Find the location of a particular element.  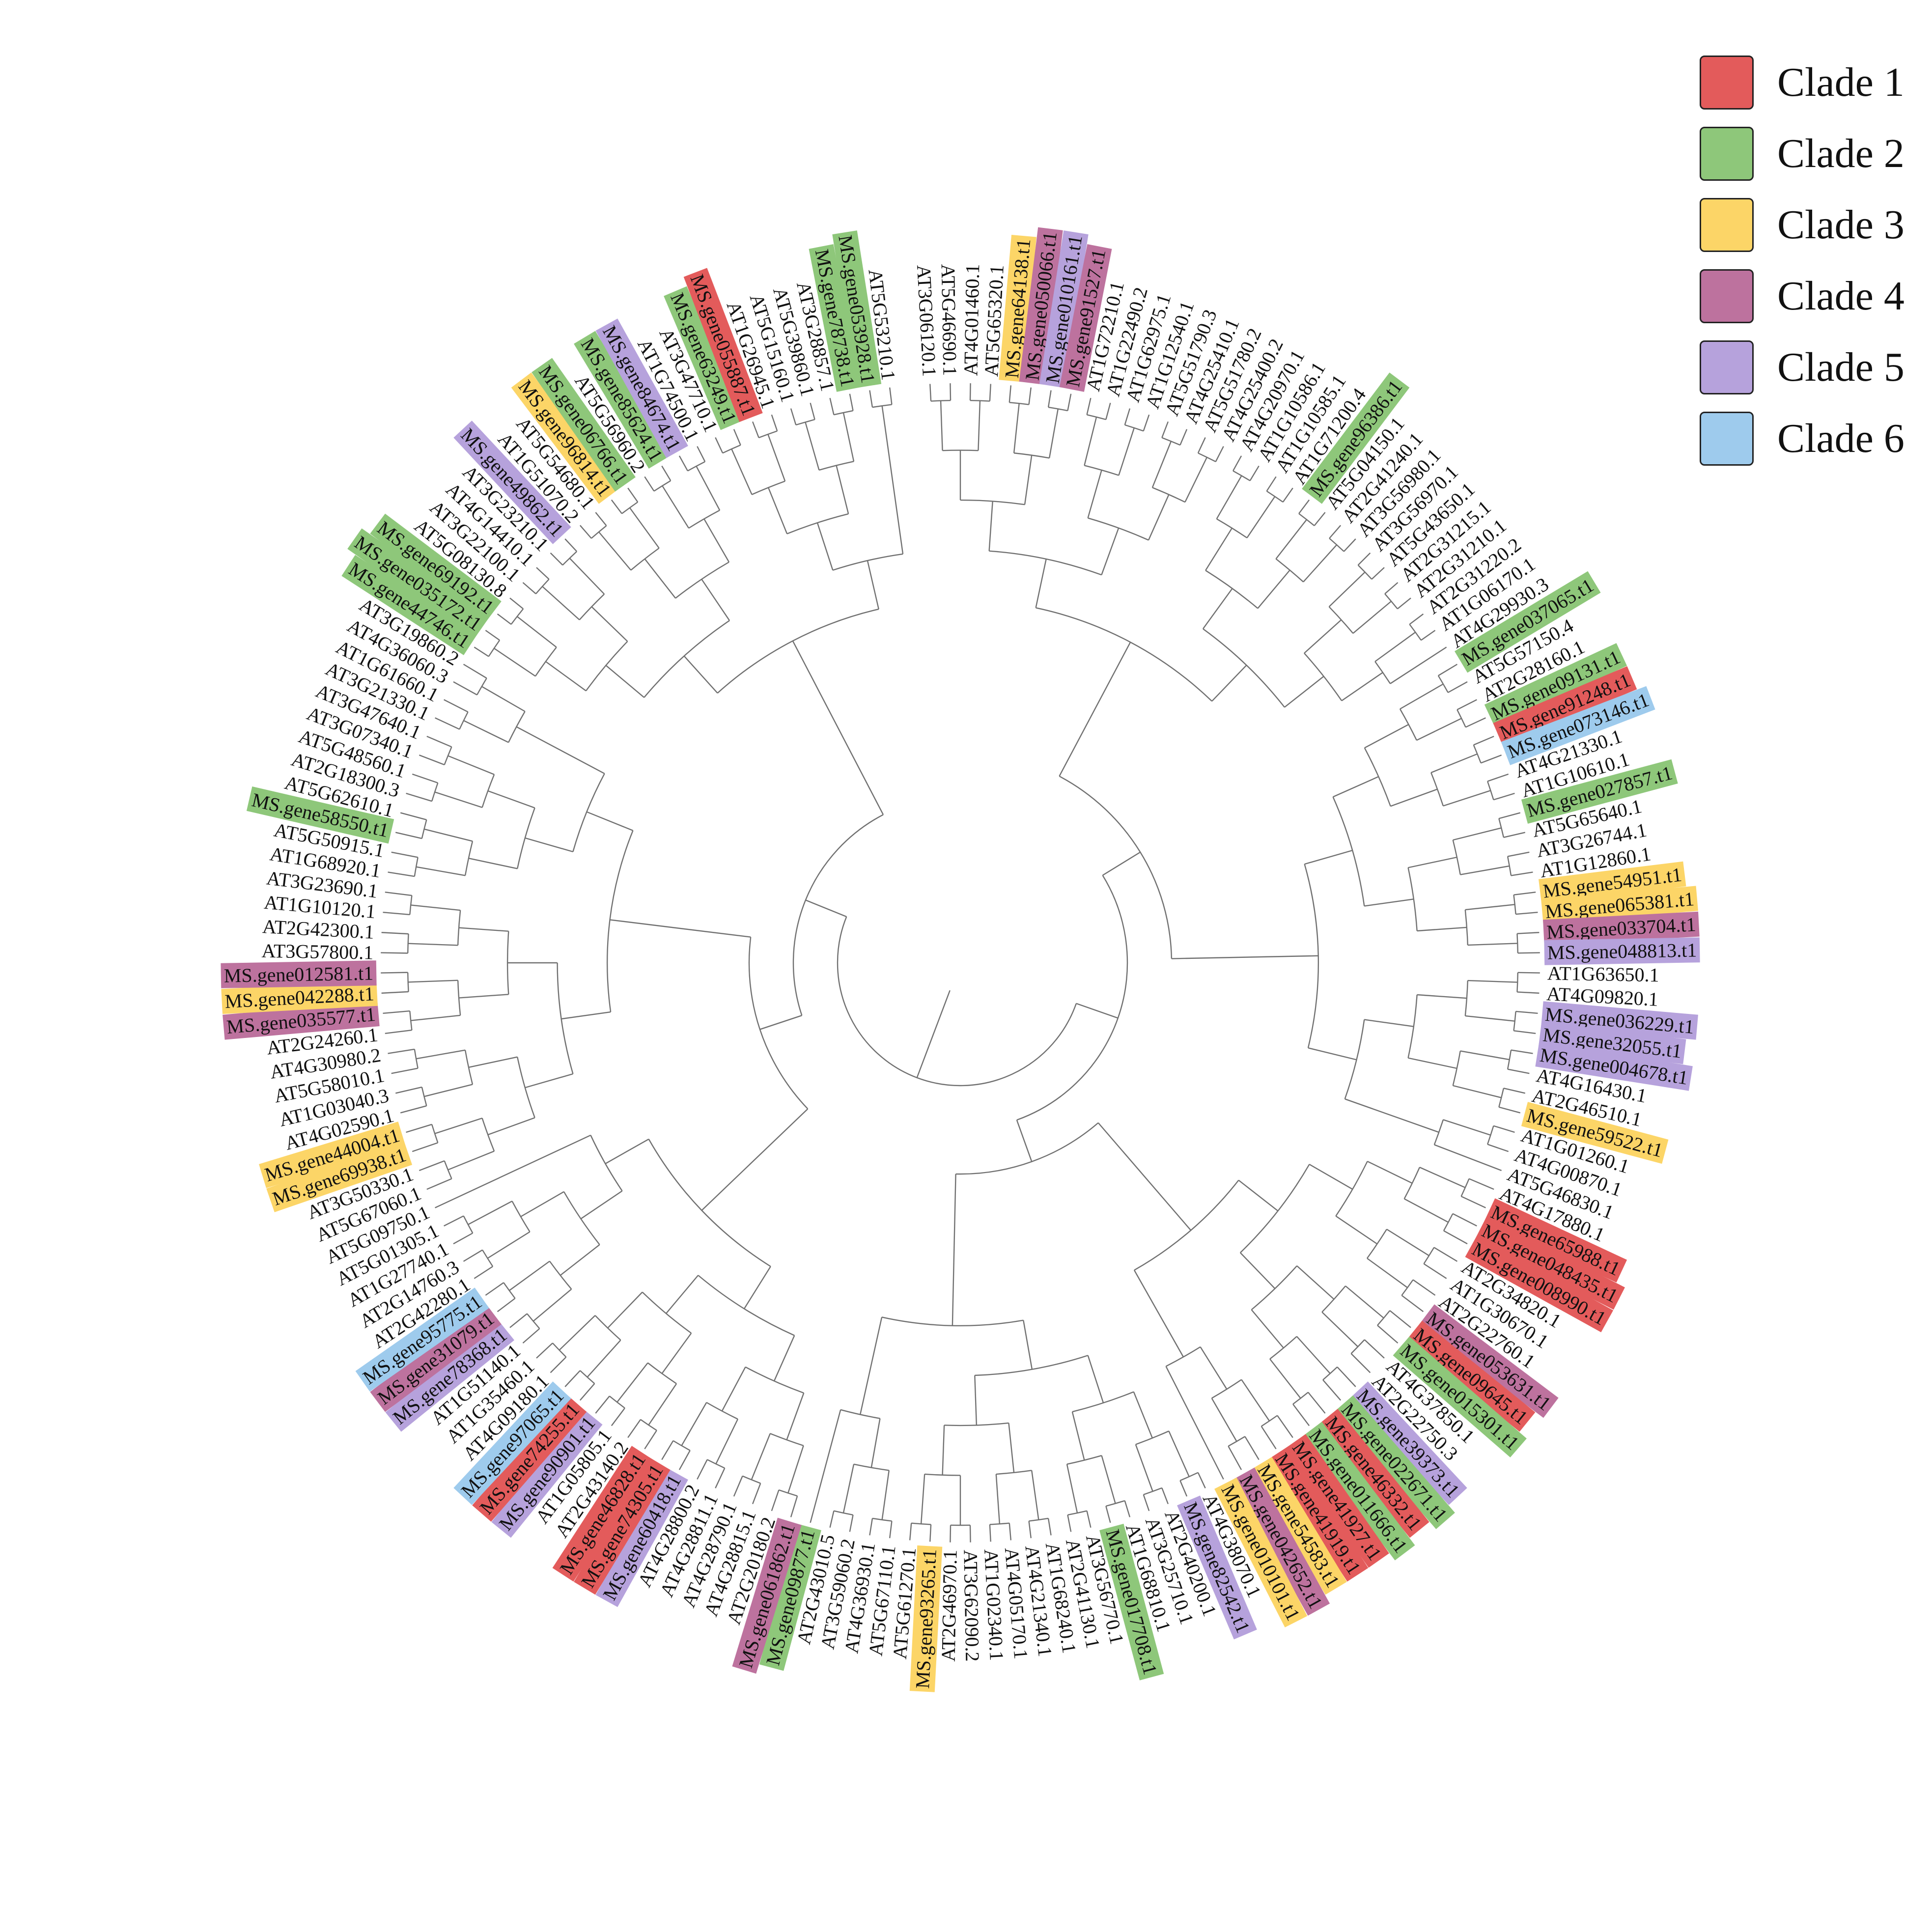

legend-item-clade-5: Clade 5 is located at coordinates (1802, 367).